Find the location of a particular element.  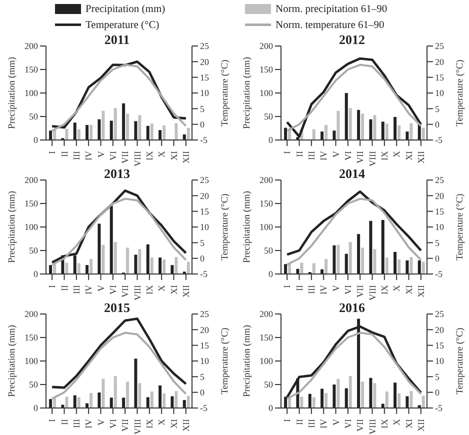

y2-tick-label: 20 is located at coordinates (205, 195).